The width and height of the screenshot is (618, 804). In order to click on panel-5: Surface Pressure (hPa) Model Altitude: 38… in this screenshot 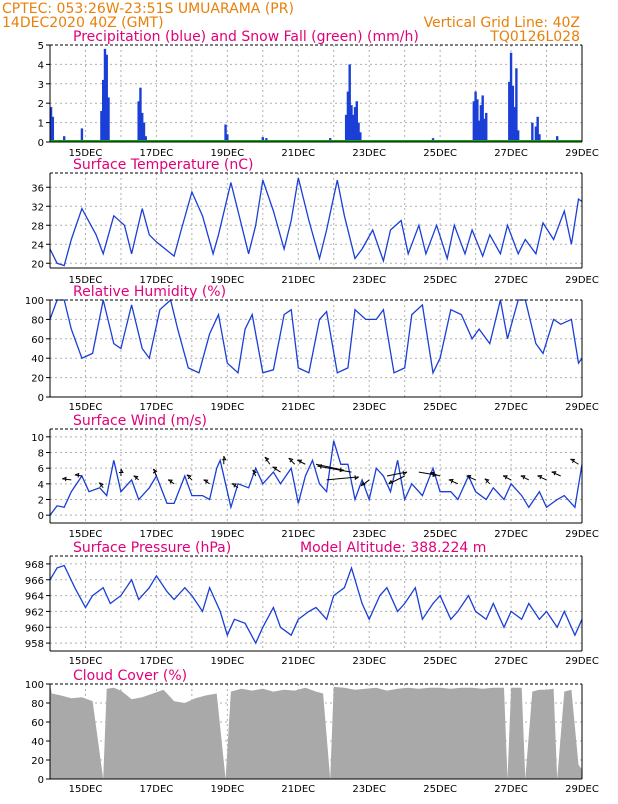, I will do `click(312, 603)`.